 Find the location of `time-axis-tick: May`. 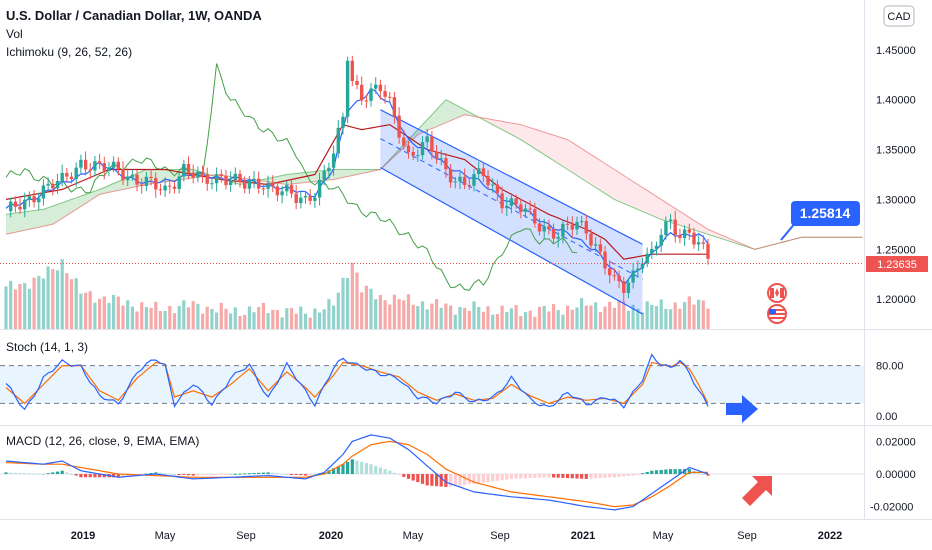

time-axis-tick: May is located at coordinates (165, 536).